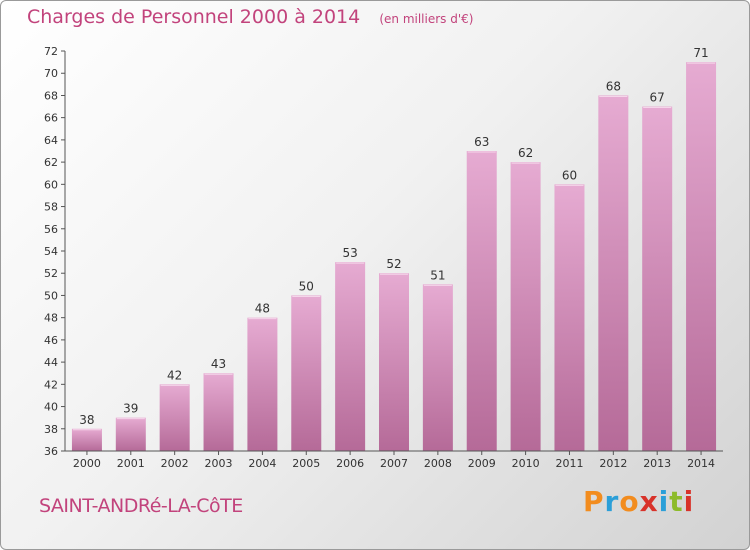 The height and width of the screenshot is (550, 750). Describe the element at coordinates (262, 309) in the screenshot. I see `data-label: 48` at that location.